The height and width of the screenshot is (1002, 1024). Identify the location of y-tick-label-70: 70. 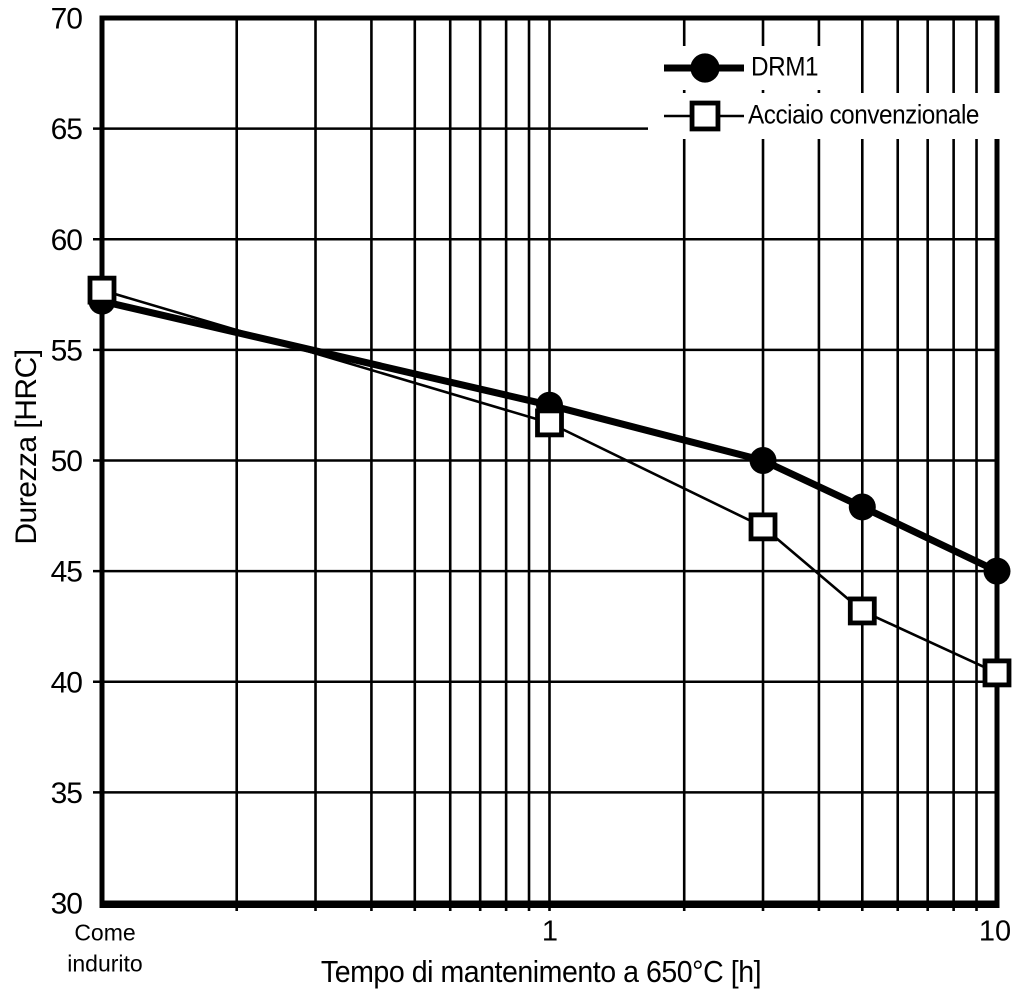
(67, 19).